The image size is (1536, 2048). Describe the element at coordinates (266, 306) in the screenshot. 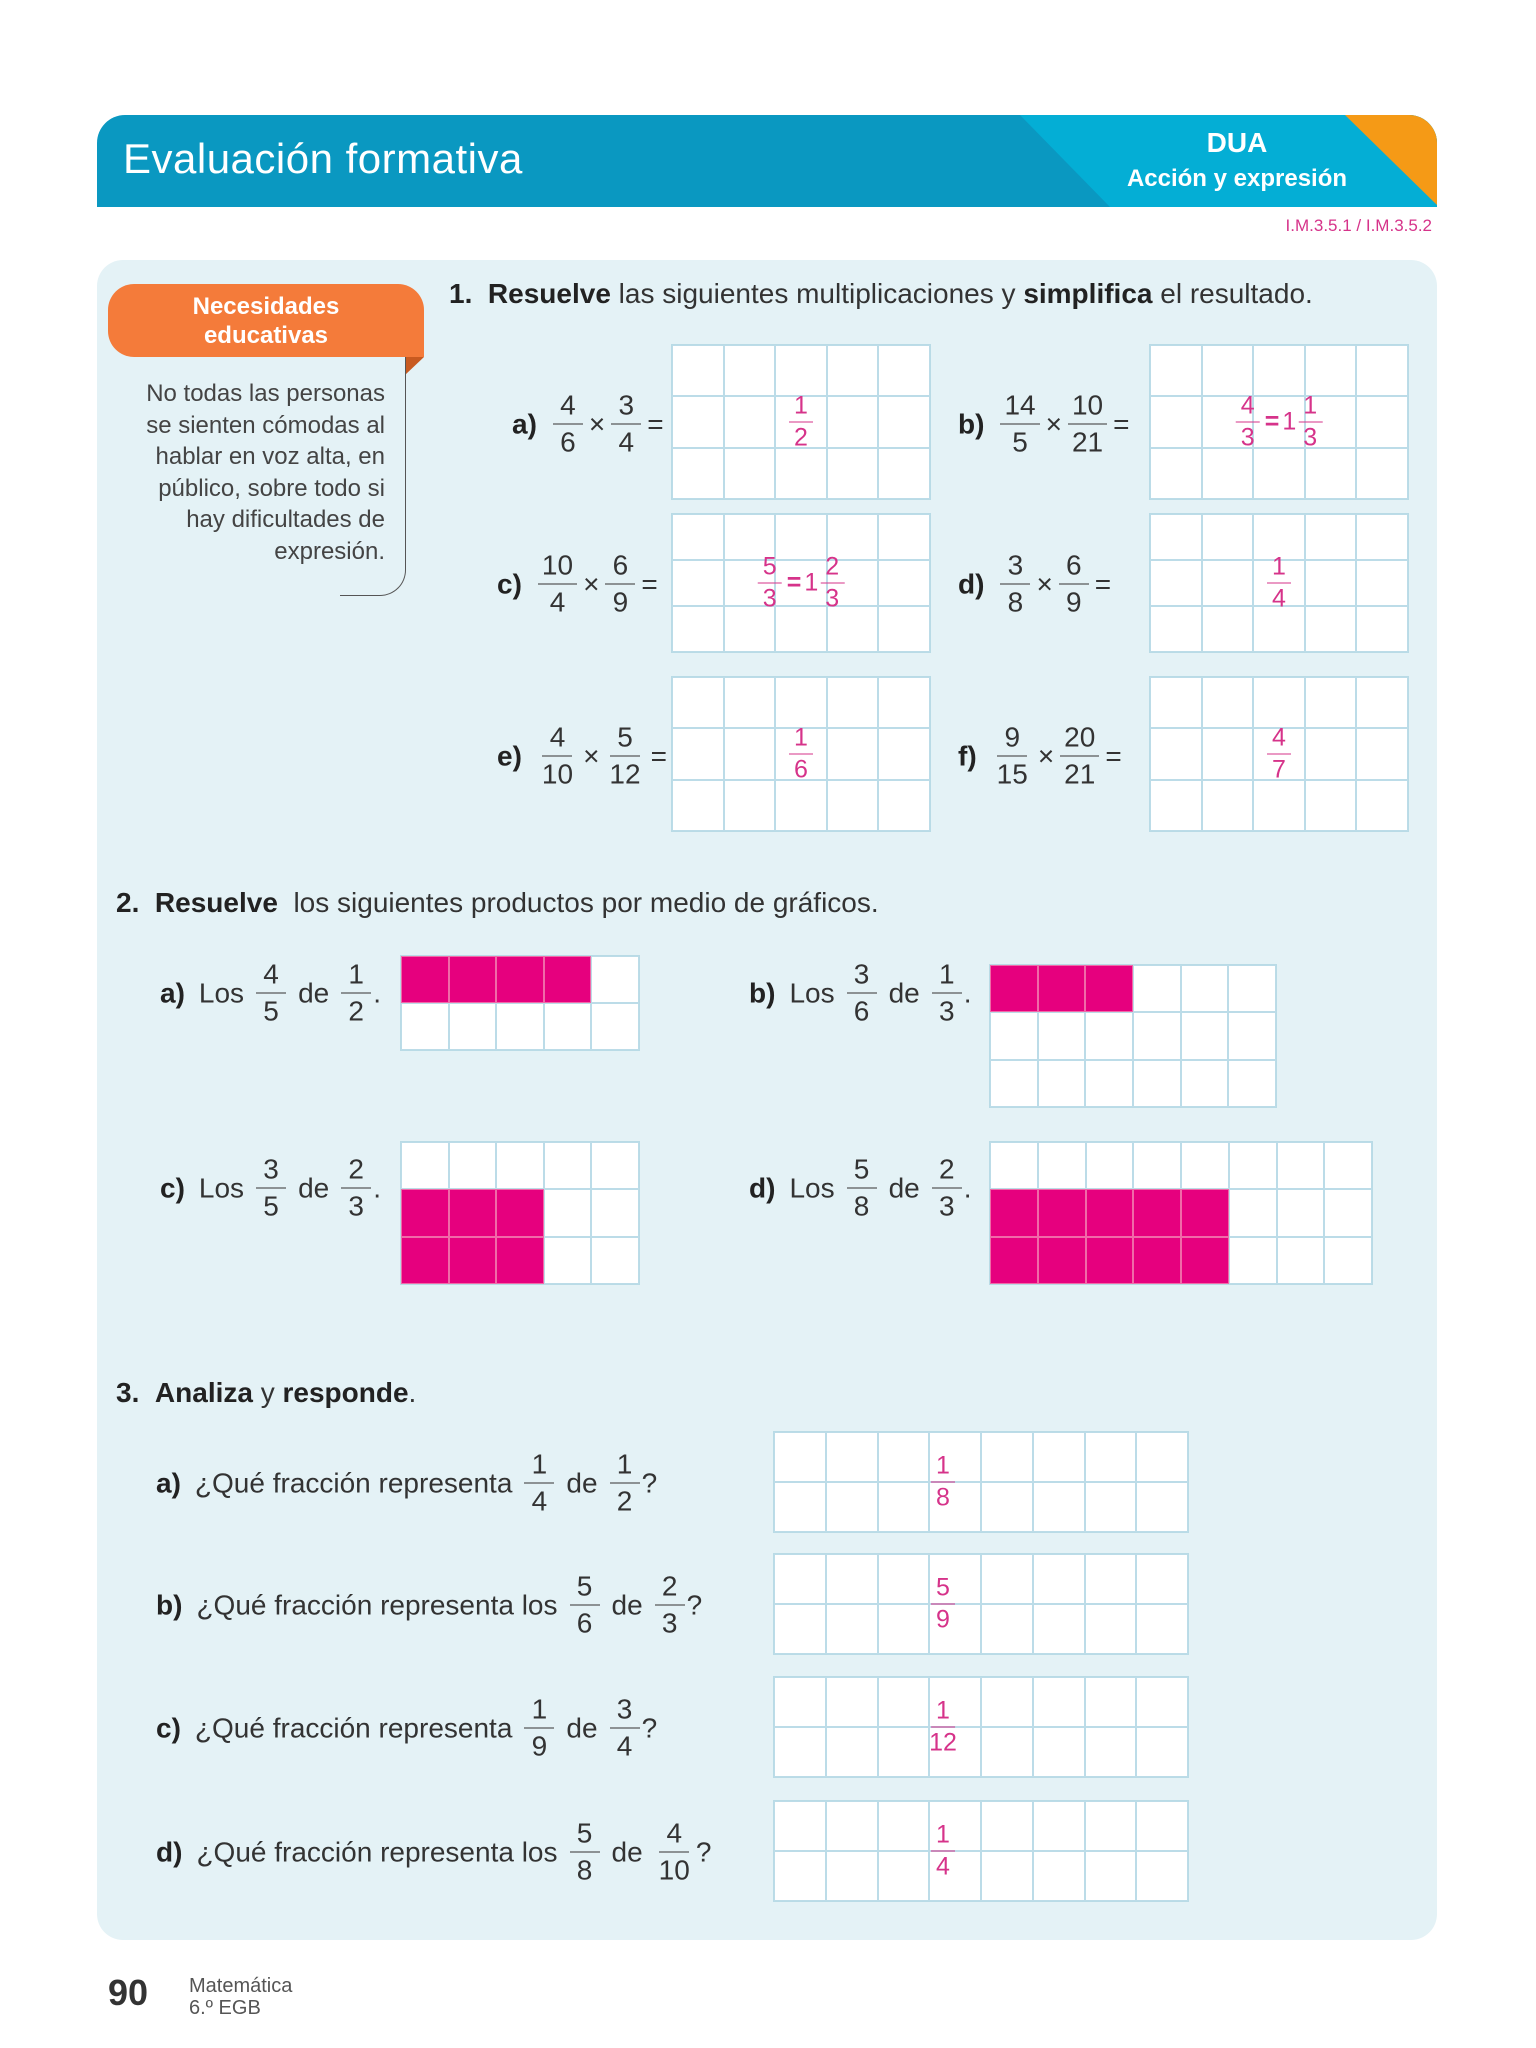

I see `needs-title-1: Necesidades` at that location.